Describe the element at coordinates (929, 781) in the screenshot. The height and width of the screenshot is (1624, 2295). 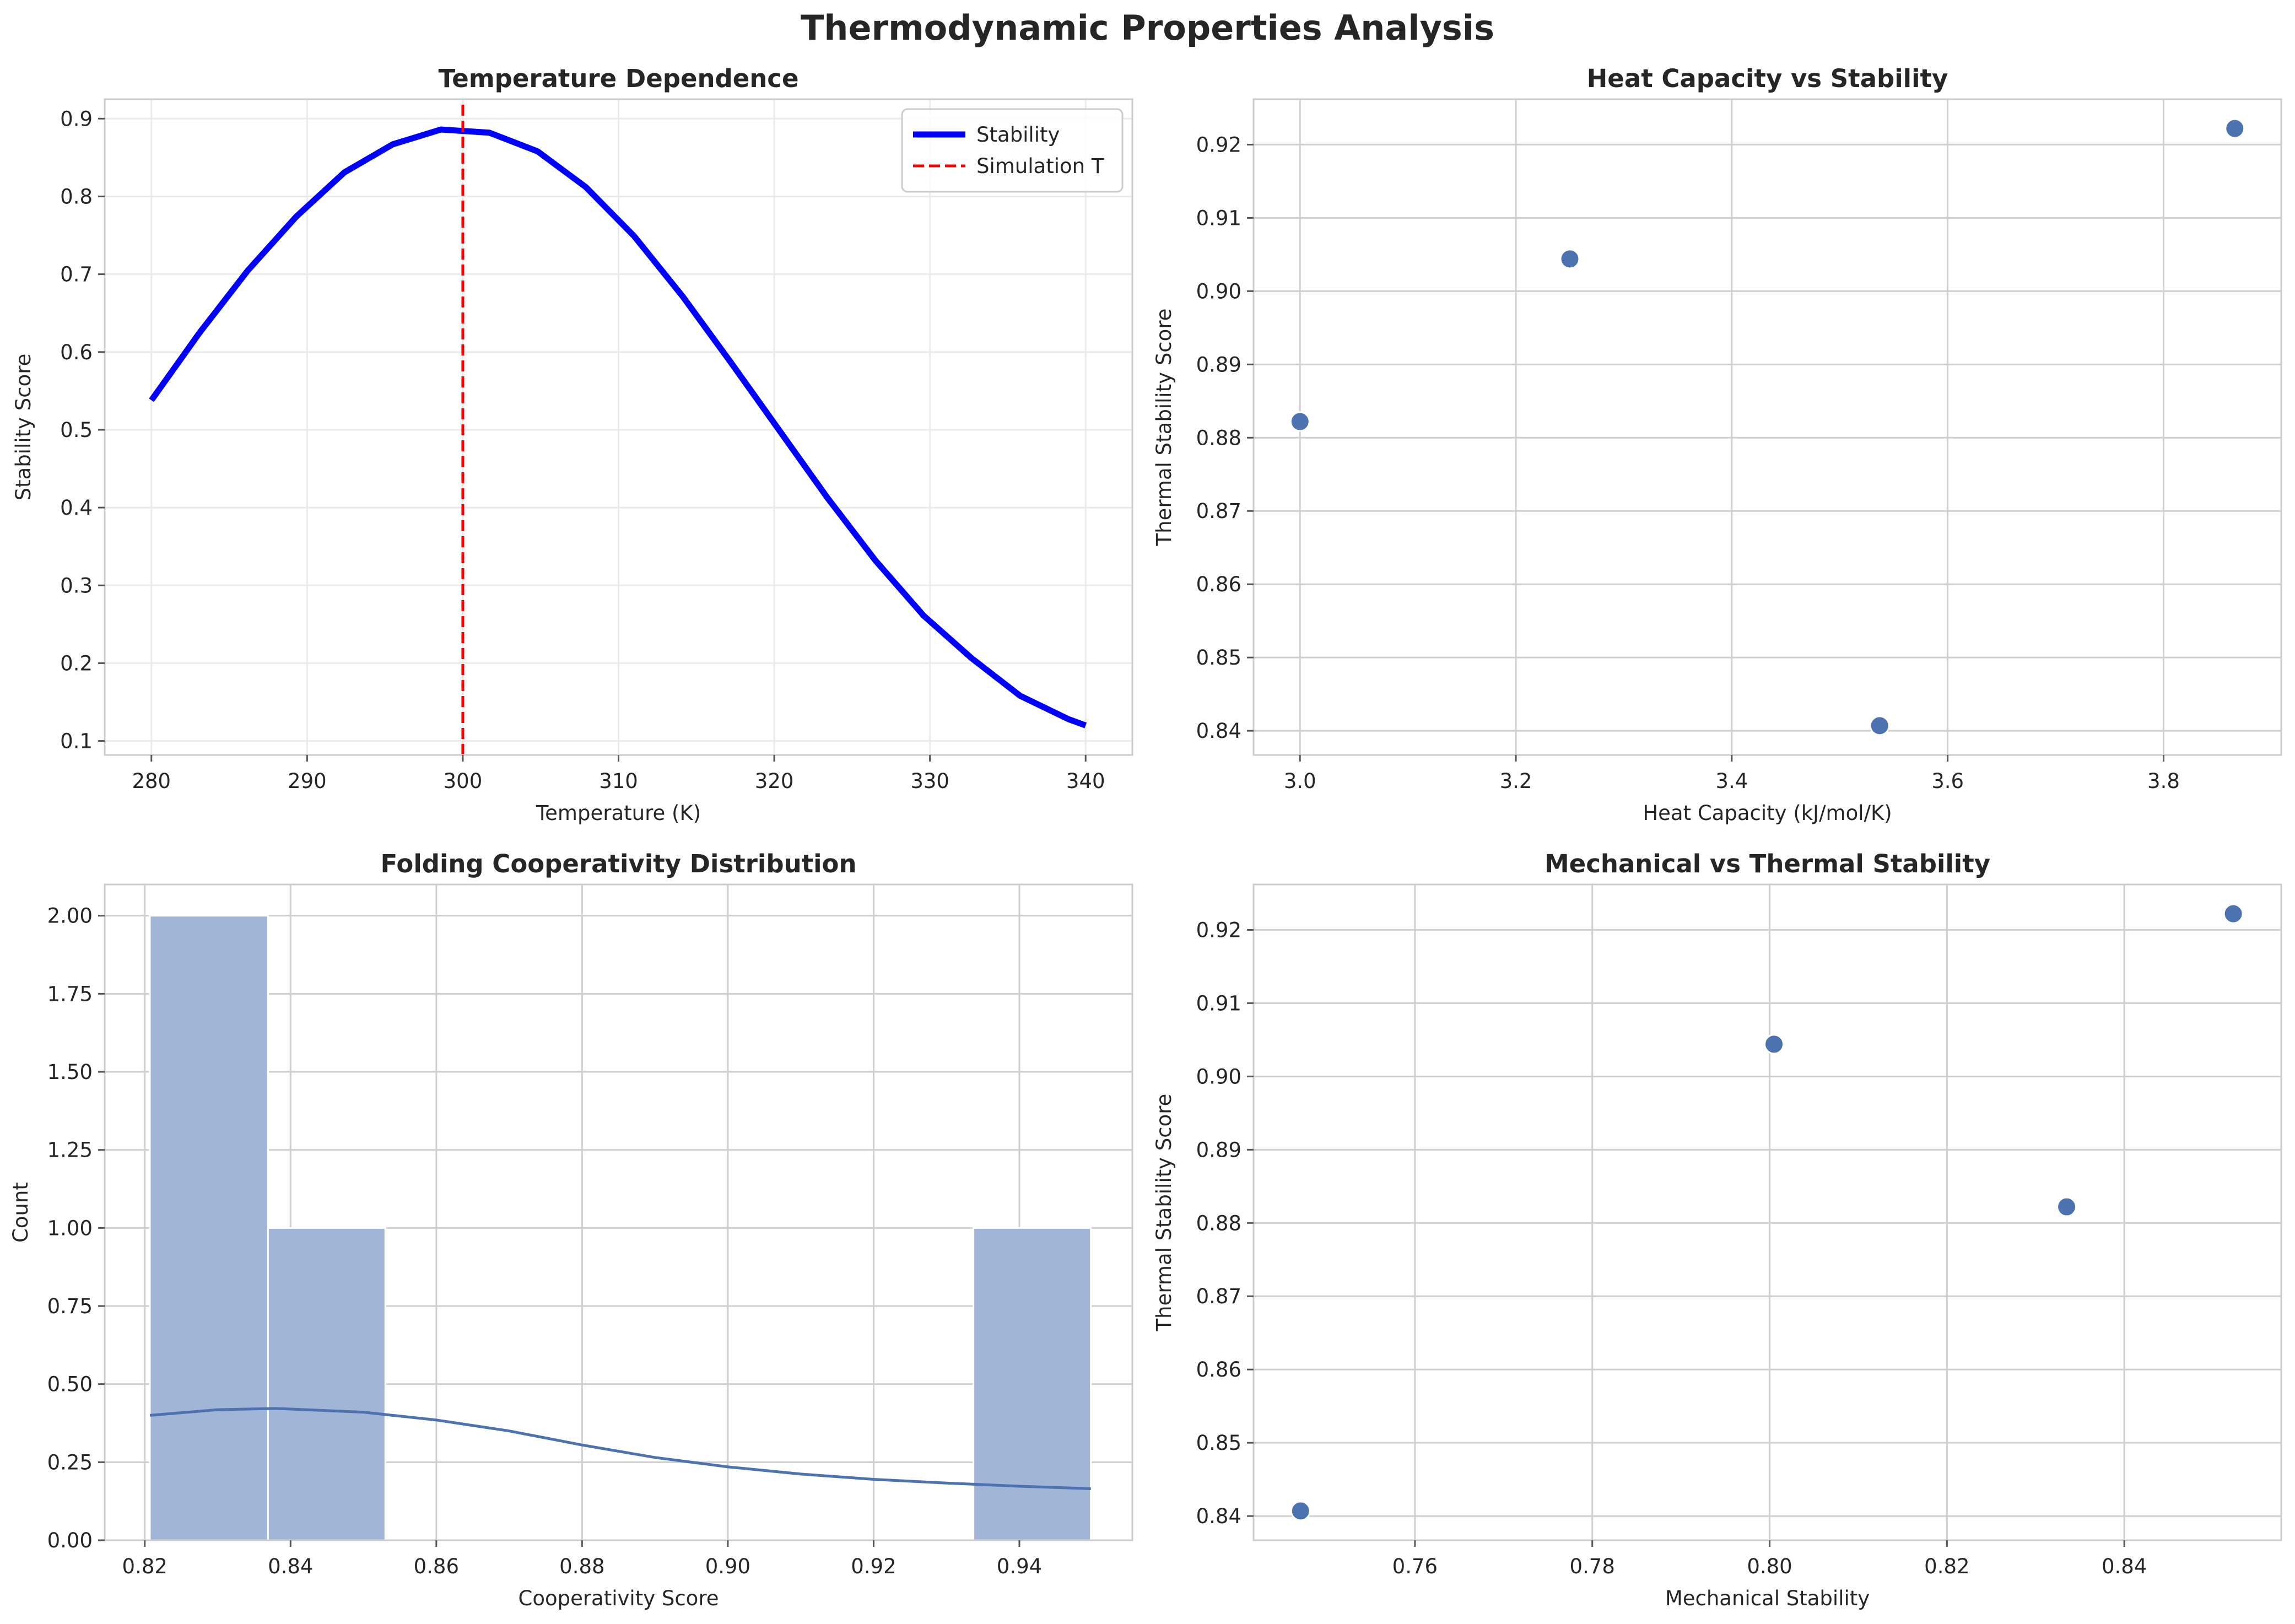
I see `x-tick-label: 330` at that location.